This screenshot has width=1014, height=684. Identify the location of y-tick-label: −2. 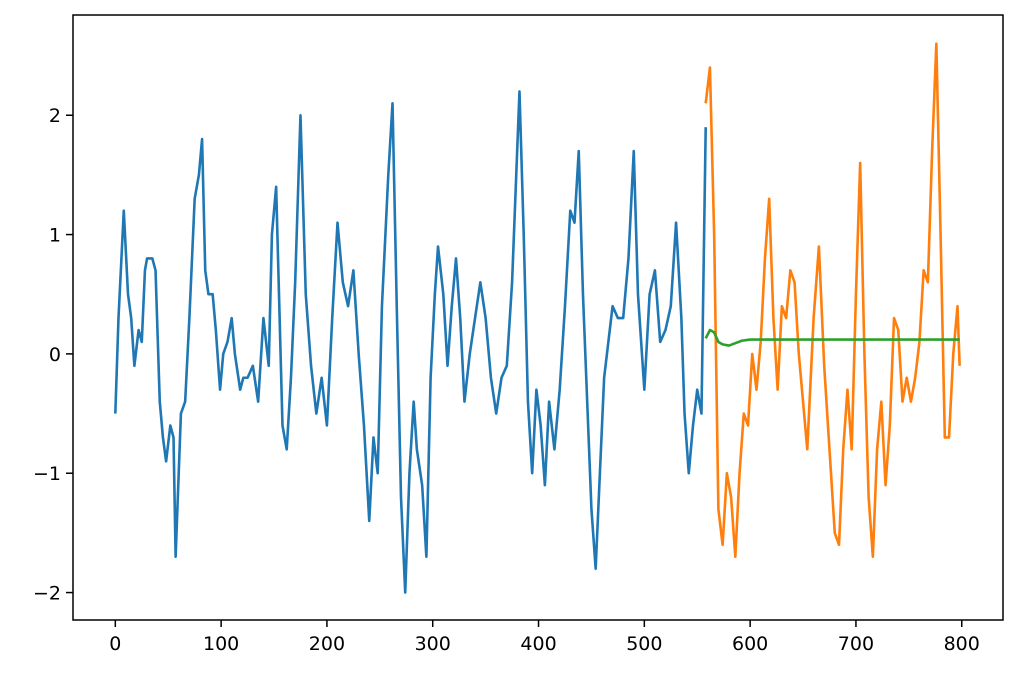
(47, 594).